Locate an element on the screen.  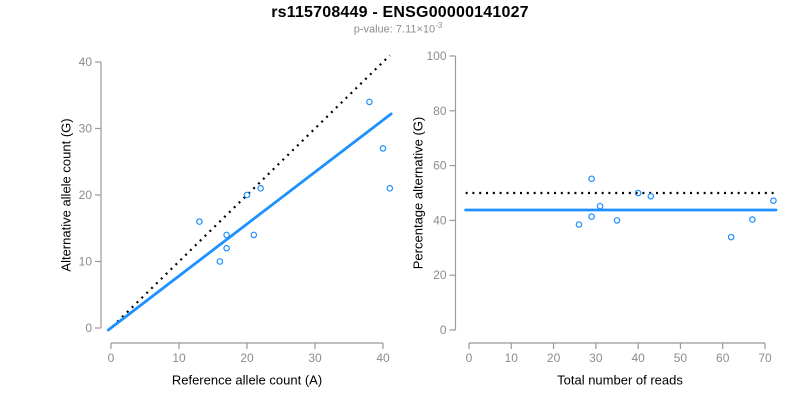
left-y-axis-title: Alternative allele count (G) is located at coordinates (66, 195).